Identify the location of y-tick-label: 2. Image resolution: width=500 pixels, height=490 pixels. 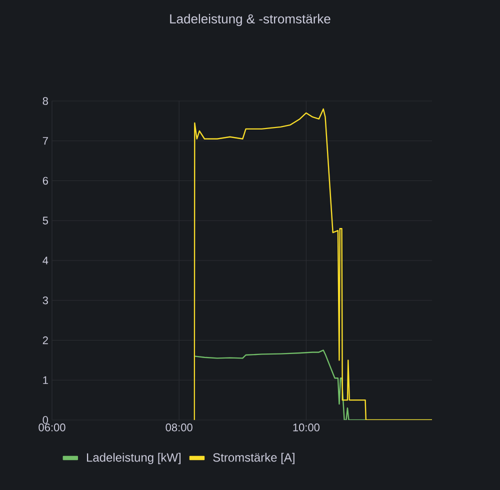
(45, 340).